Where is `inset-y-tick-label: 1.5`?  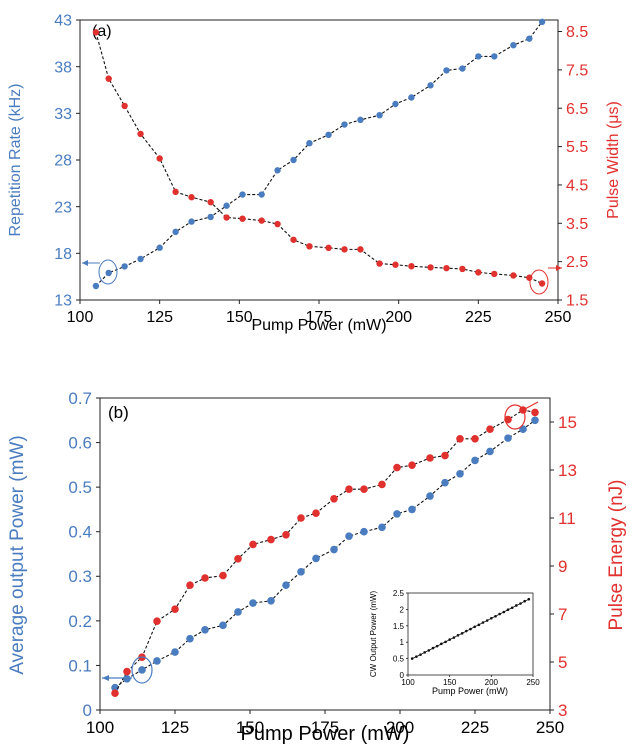
inset-y-tick-label: 1.5 is located at coordinates (399, 626).